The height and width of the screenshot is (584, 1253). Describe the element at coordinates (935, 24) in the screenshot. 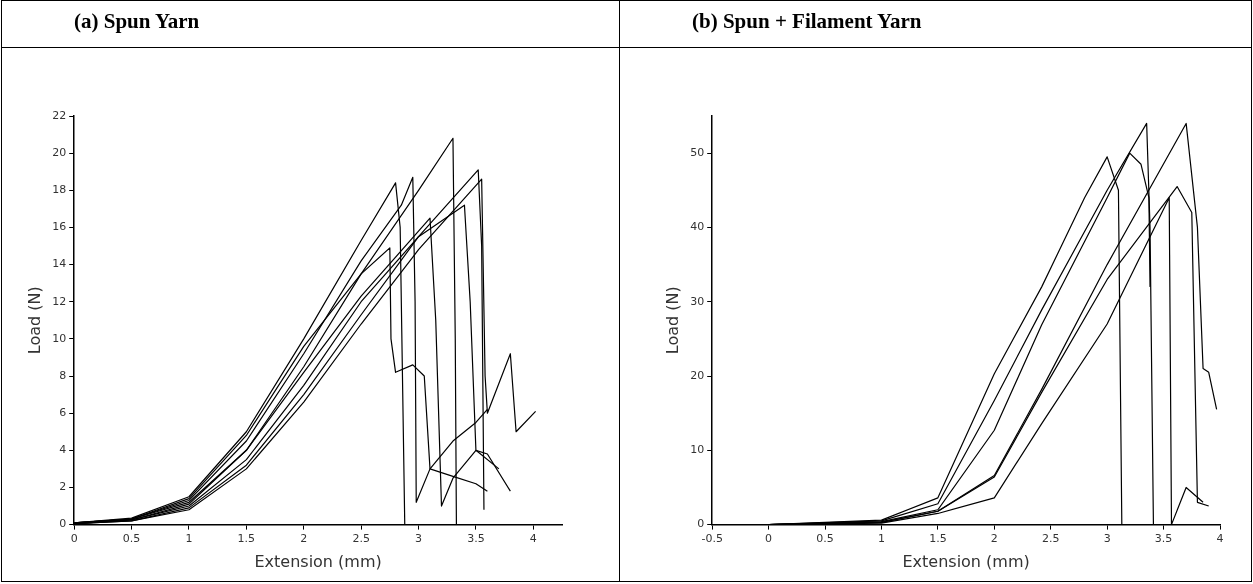

I see `chart-title: (b) Spun + Filament Yarn` at that location.